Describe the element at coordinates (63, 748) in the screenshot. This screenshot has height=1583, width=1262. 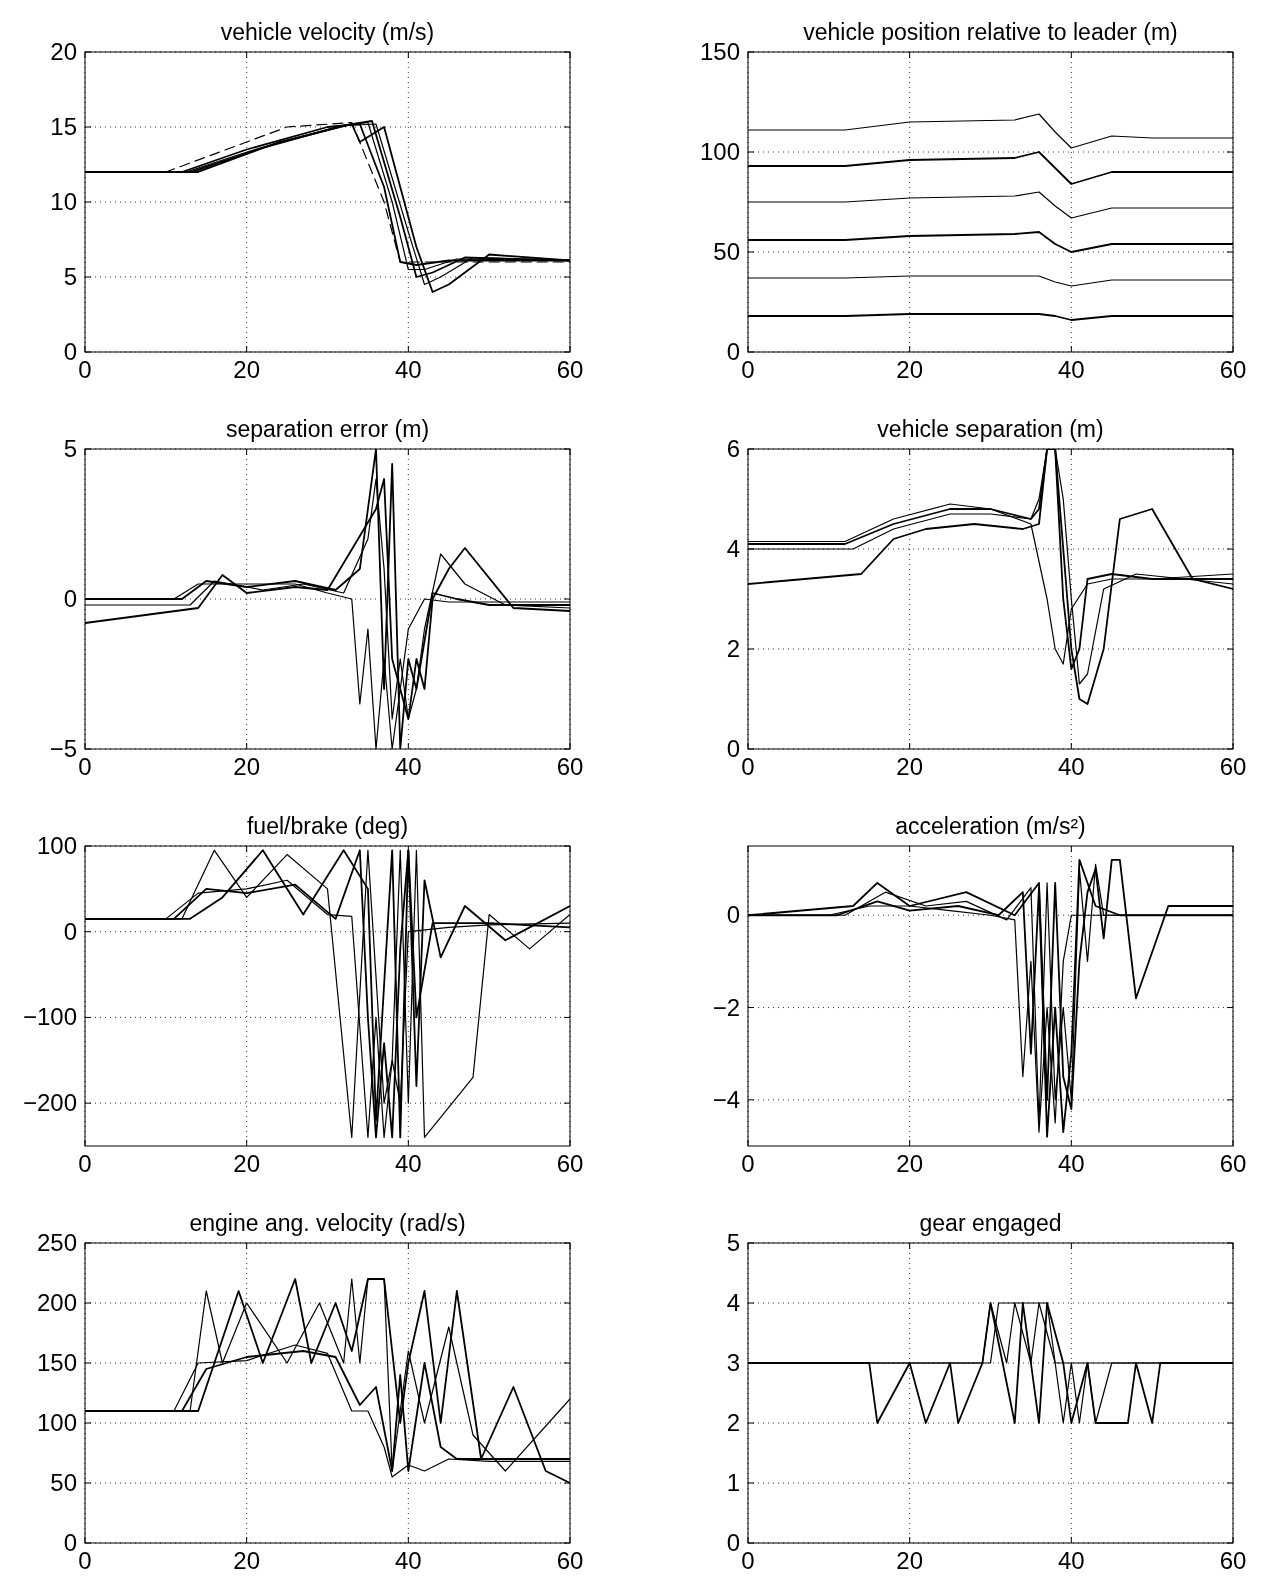
I see `y-tick-label: −5` at that location.